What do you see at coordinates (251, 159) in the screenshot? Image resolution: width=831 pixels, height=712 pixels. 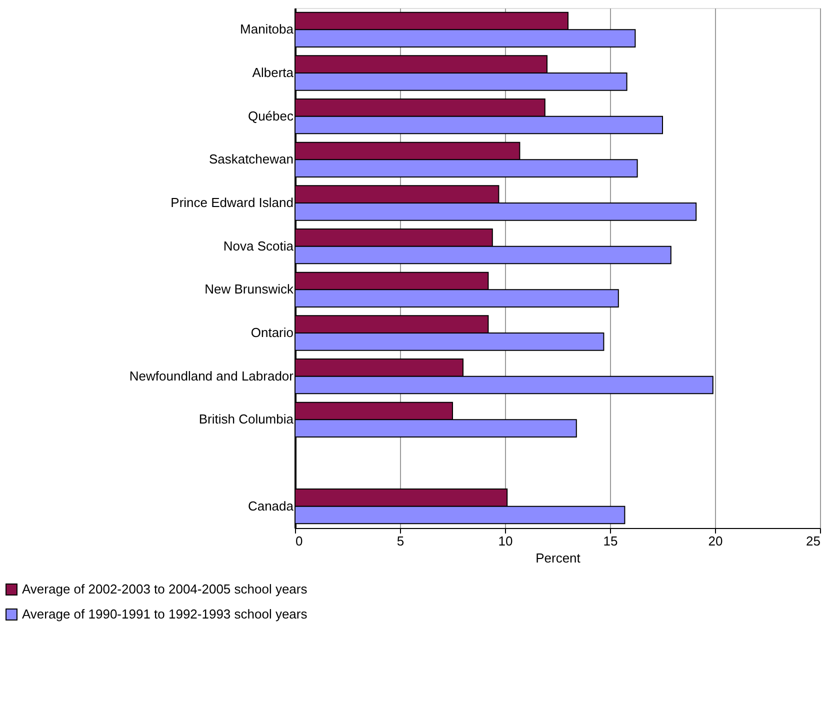 I see `y-tick-label: Saskatchewan` at bounding box center [251, 159].